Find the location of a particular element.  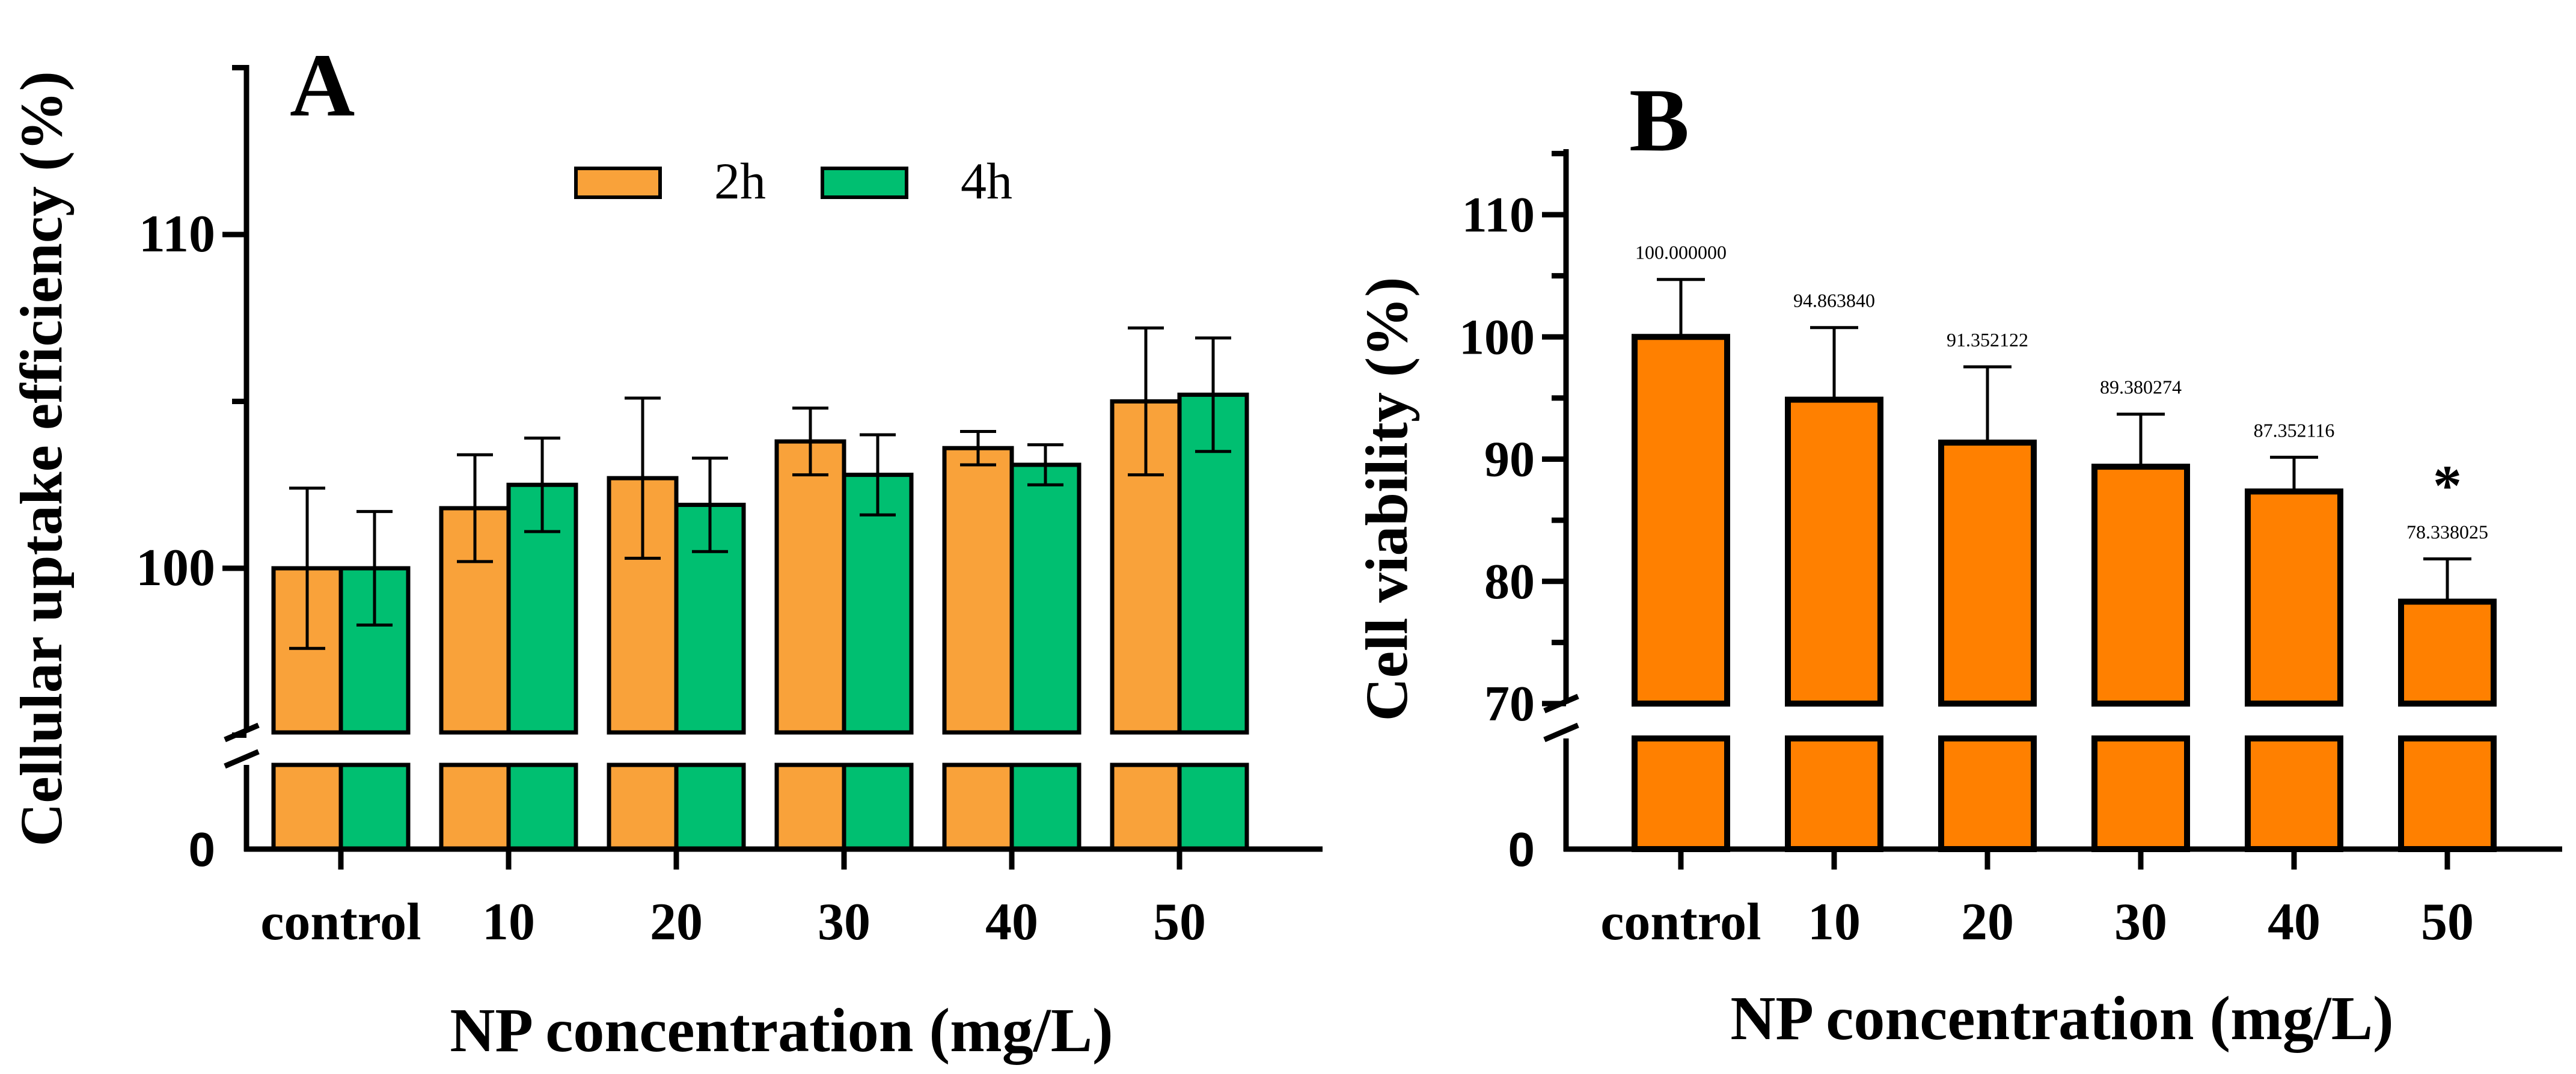

data-label: 89.380274 is located at coordinates (2141, 387).